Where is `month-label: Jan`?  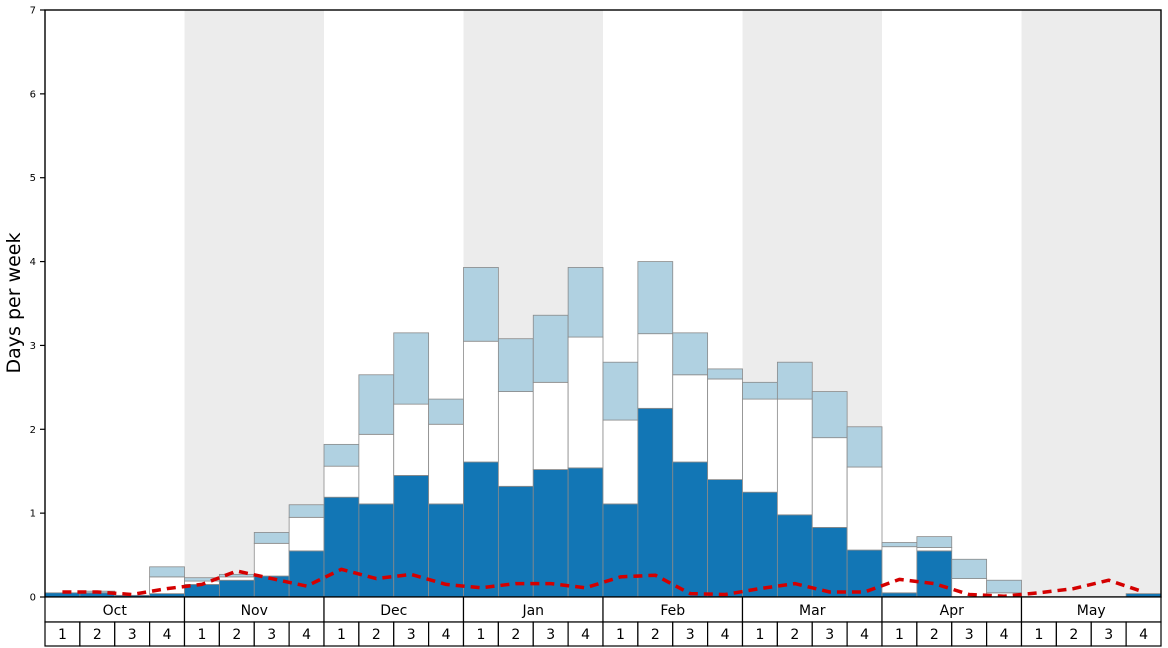 month-label: Jan is located at coordinates (532, 611).